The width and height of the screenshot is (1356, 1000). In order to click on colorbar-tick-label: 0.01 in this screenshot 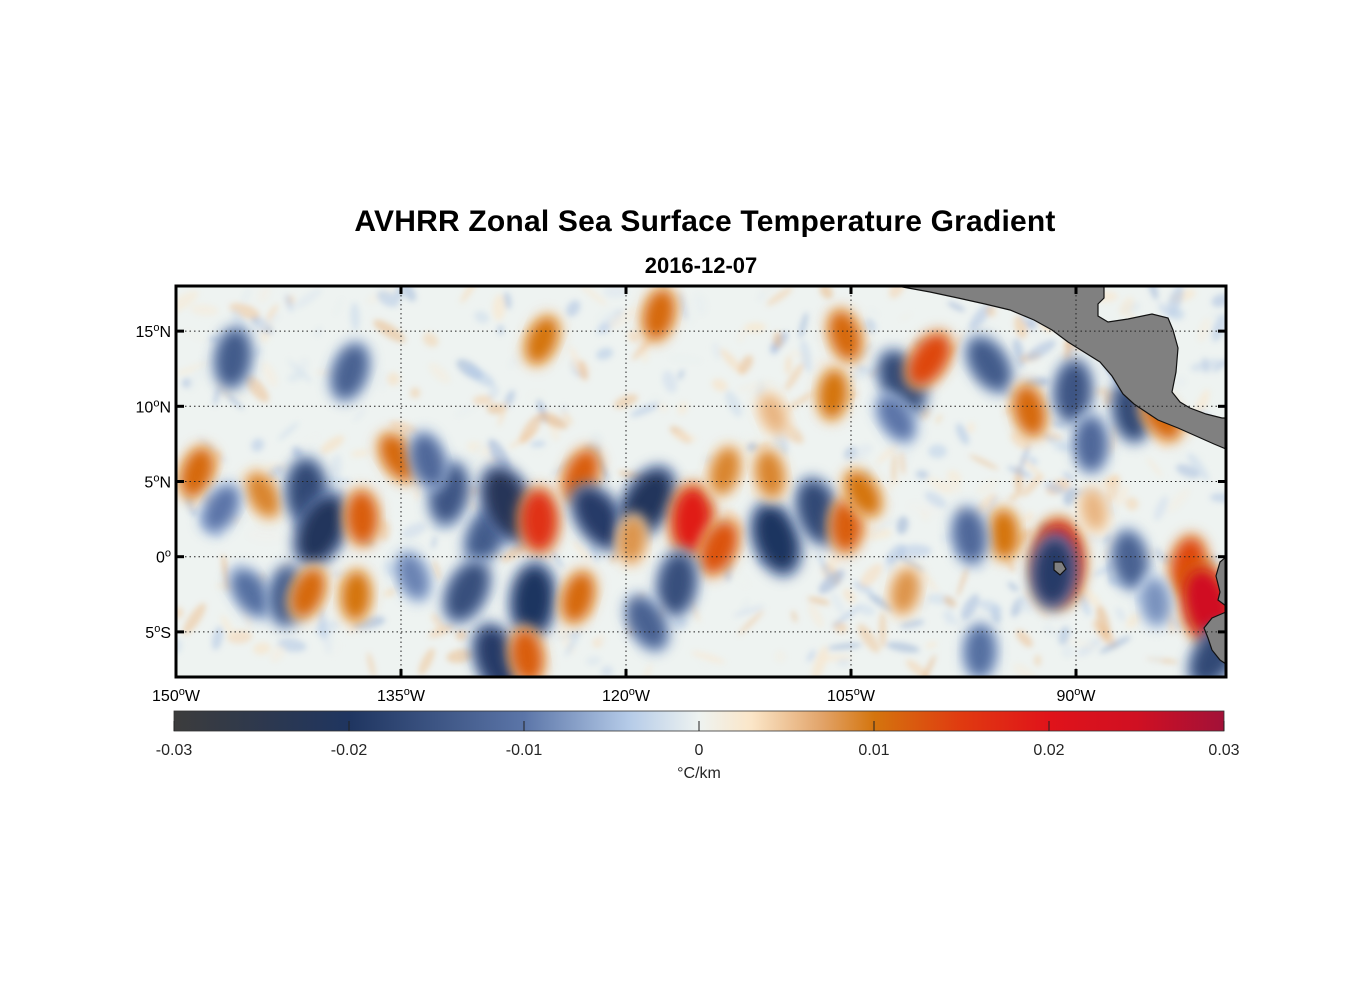, I will do `click(873, 750)`.